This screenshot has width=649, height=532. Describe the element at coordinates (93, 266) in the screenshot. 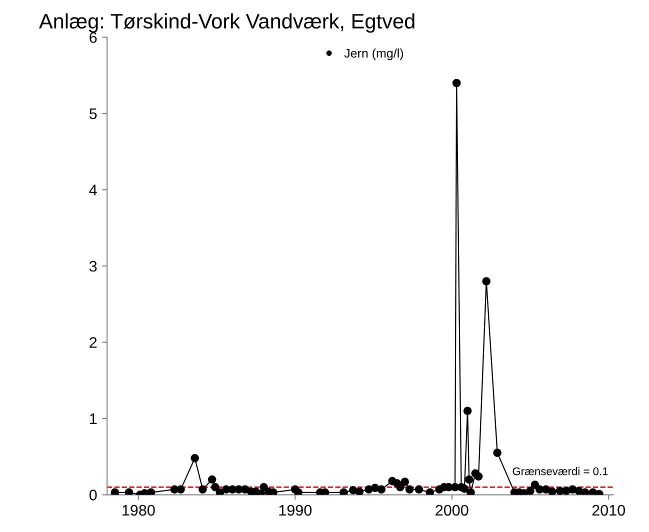

I see `y-tick-label: 3` at that location.